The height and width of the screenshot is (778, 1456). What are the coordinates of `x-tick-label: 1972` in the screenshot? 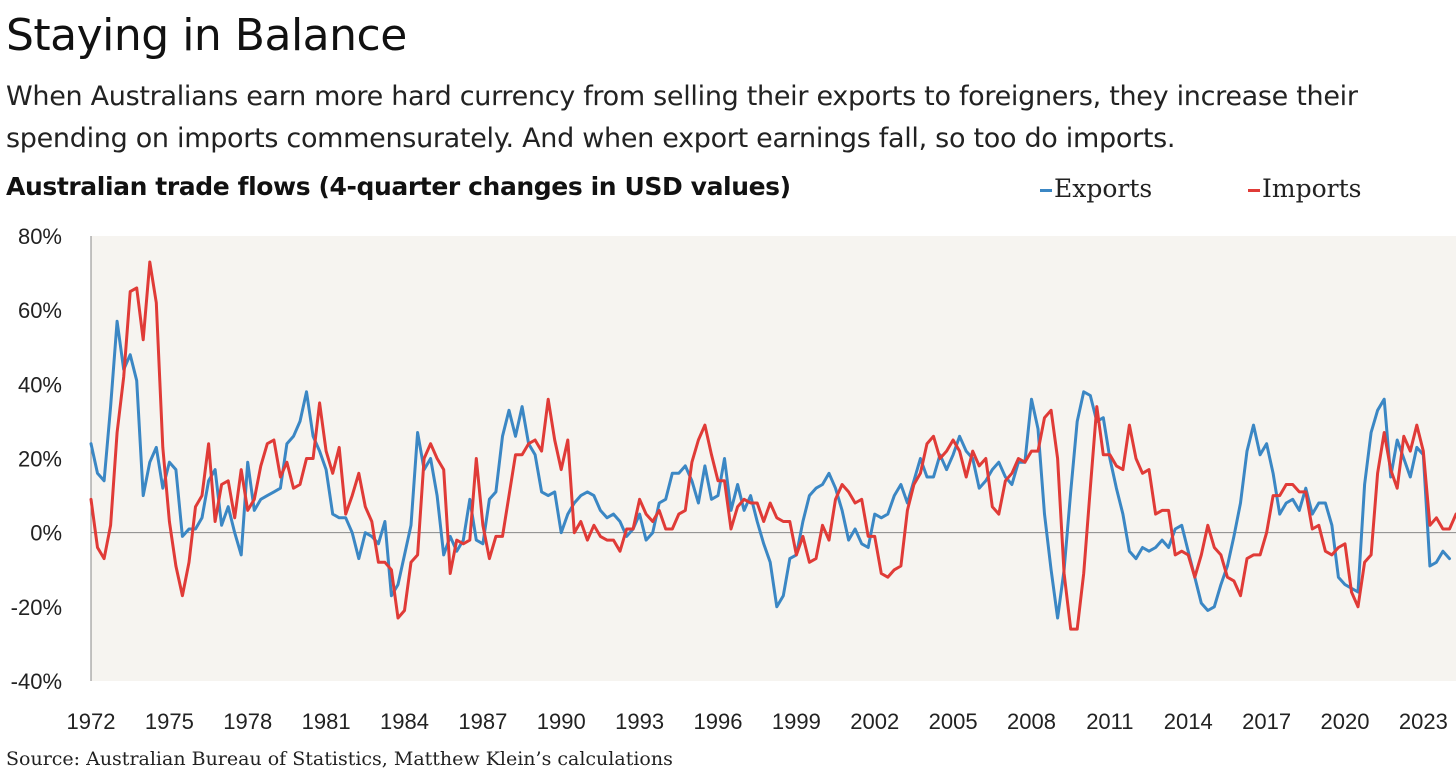 It's located at (91, 721).